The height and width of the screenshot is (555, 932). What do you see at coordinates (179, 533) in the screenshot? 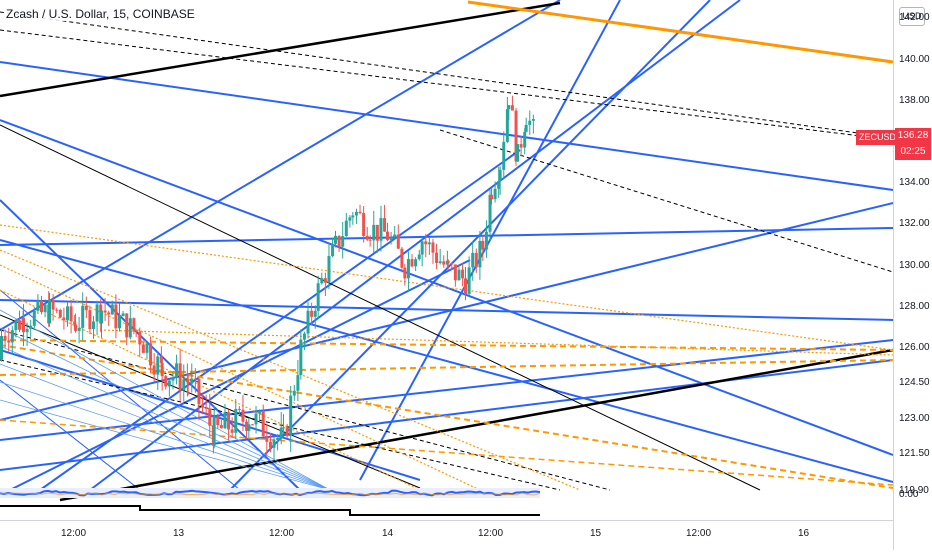
I see `time-tick-label: 13` at bounding box center [179, 533].